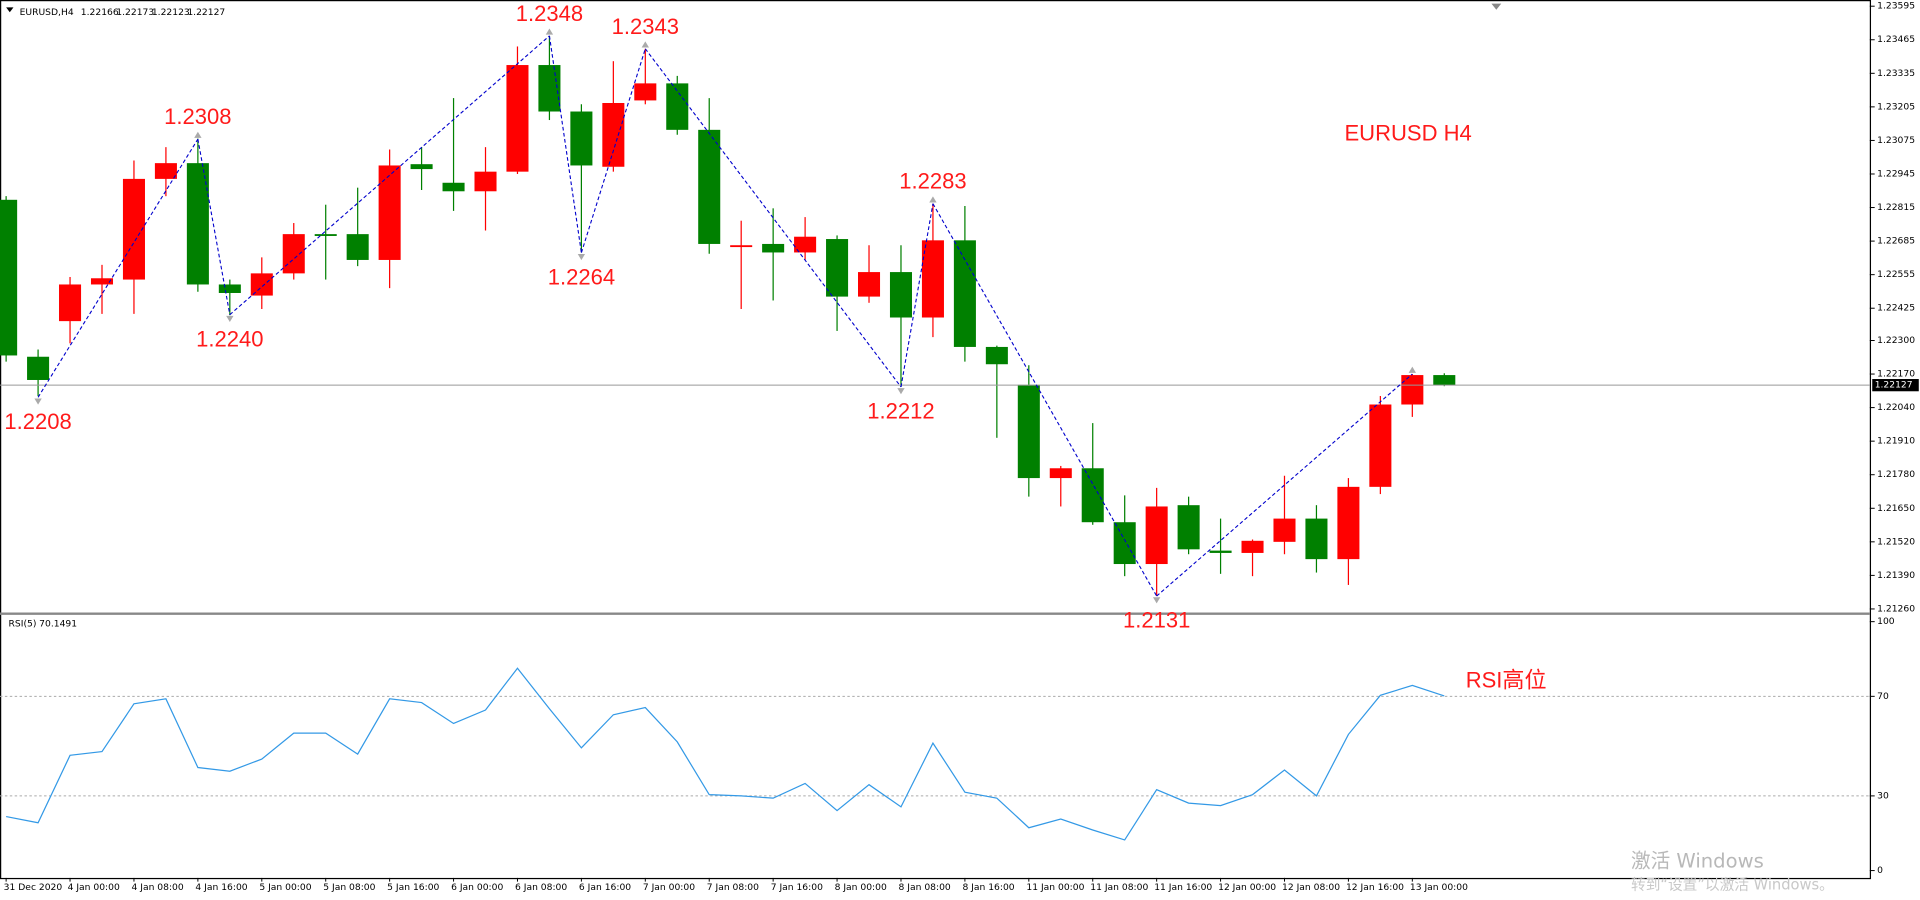 This screenshot has height=900, width=1920. Describe the element at coordinates (1896, 474) in the screenshot. I see `y-tick-label: 1.21780` at that location.